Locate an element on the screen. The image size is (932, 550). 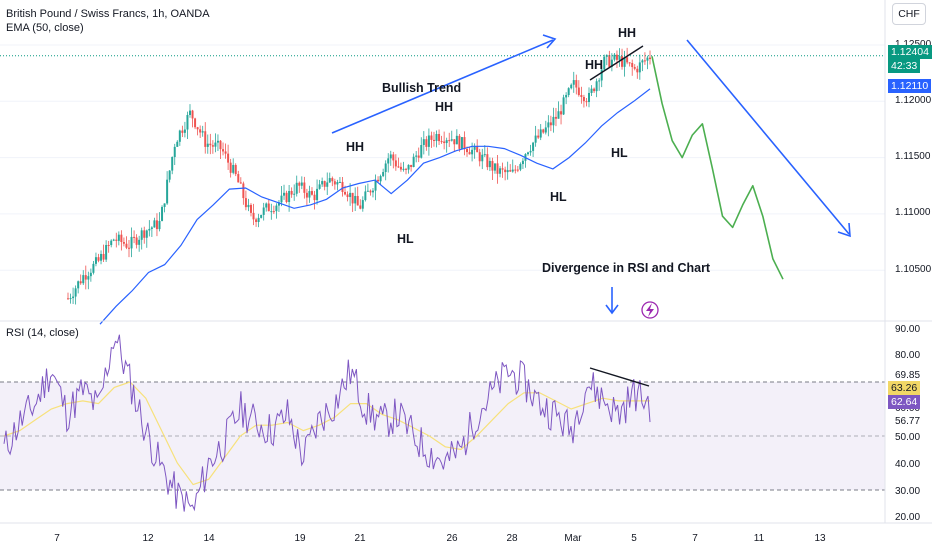
hh-label-1: HH is located at coordinates (355, 147).